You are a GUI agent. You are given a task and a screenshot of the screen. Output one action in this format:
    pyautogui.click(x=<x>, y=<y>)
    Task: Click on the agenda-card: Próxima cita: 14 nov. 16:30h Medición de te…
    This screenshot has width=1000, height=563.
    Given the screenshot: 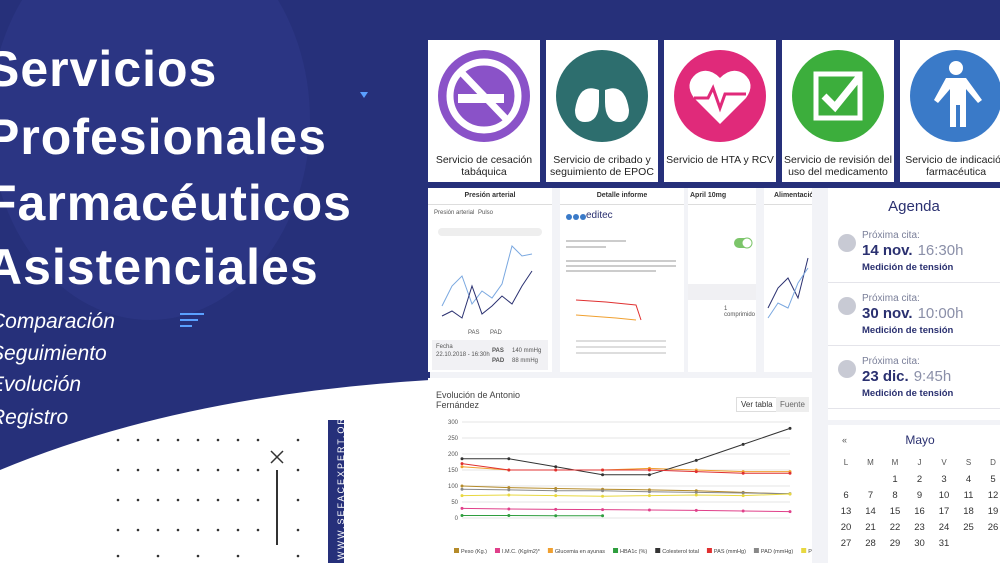 What is the action you would take?
    pyautogui.click(x=914, y=252)
    